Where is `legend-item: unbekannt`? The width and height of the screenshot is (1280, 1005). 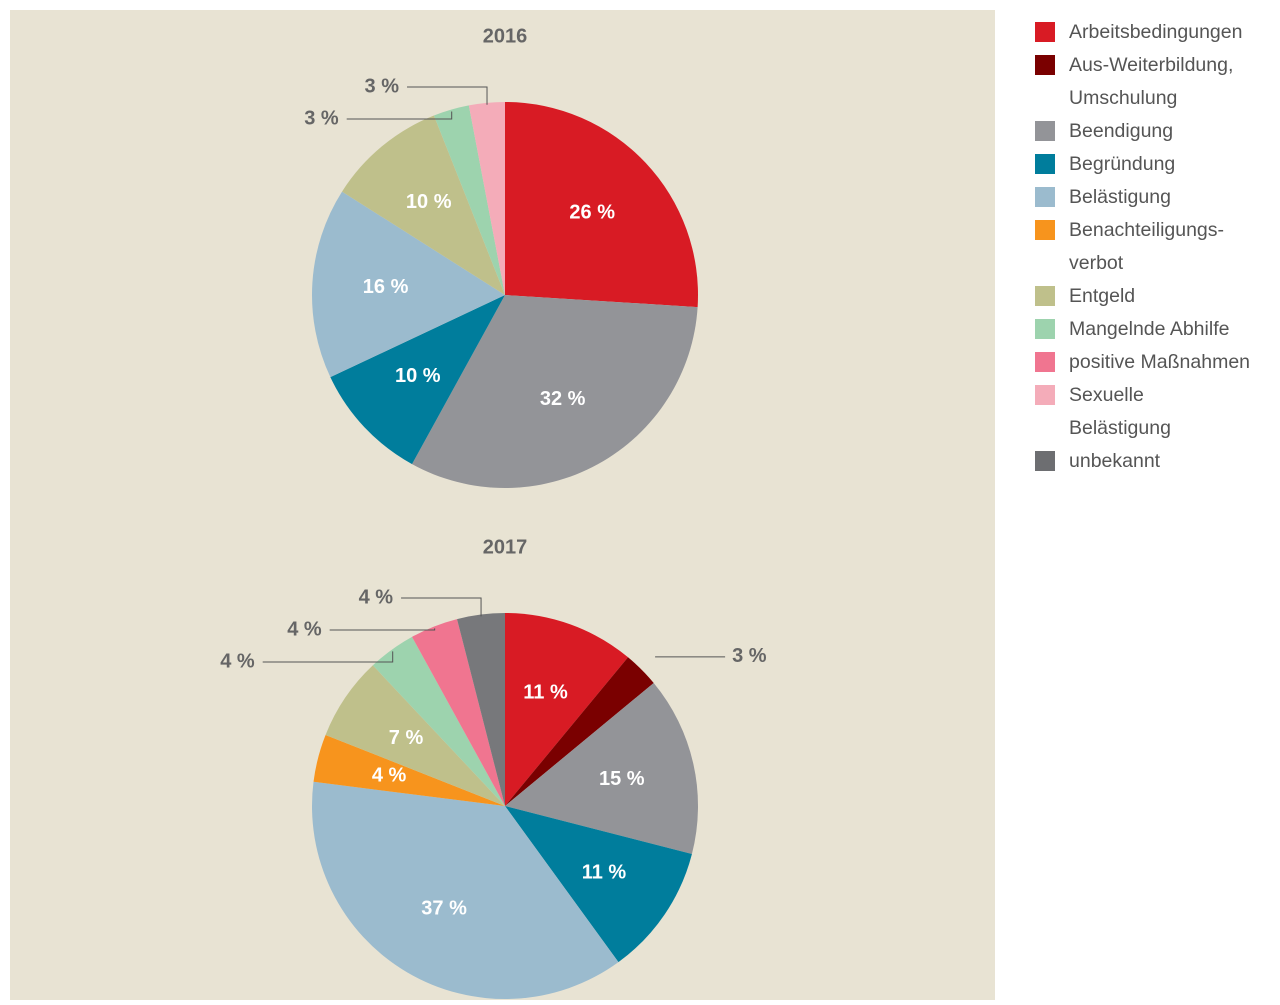
legend-item: unbekannt is located at coordinates (1142, 461).